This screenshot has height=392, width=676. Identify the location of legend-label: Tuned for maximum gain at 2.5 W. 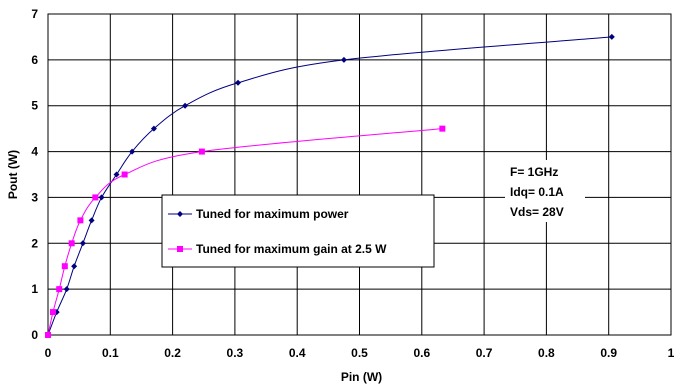
(291, 249).